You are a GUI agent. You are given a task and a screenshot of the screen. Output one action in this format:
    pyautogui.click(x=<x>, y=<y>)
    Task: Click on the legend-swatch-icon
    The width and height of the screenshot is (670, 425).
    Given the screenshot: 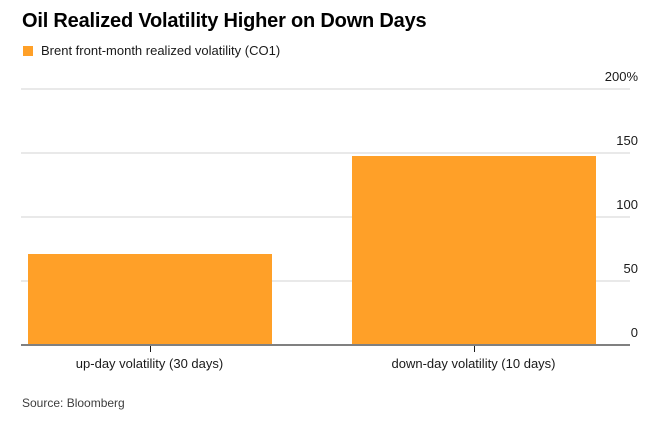 What is the action you would take?
    pyautogui.click(x=28, y=51)
    